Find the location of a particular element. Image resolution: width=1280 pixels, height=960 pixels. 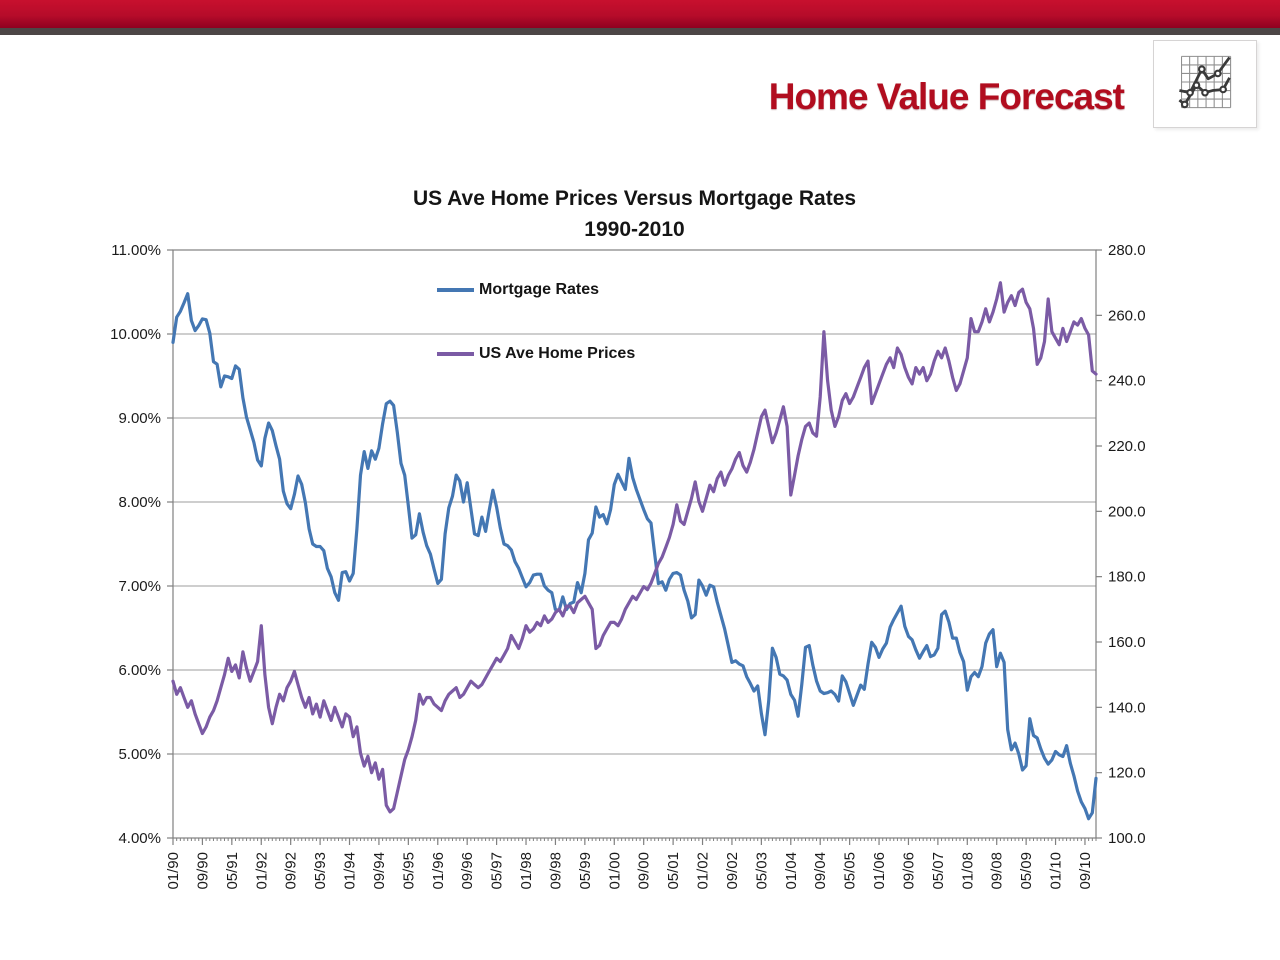

legend-item-home-prices: US Ave Home Prices is located at coordinates (536, 354).